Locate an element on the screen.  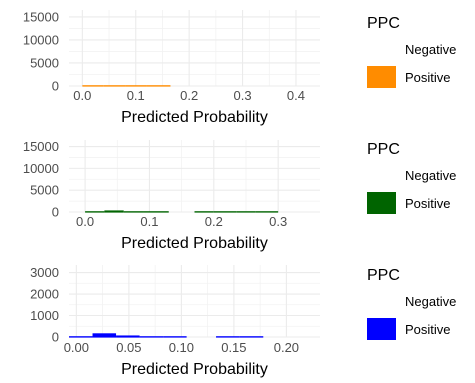
y-tick-label: 3000 is located at coordinates (44, 272).